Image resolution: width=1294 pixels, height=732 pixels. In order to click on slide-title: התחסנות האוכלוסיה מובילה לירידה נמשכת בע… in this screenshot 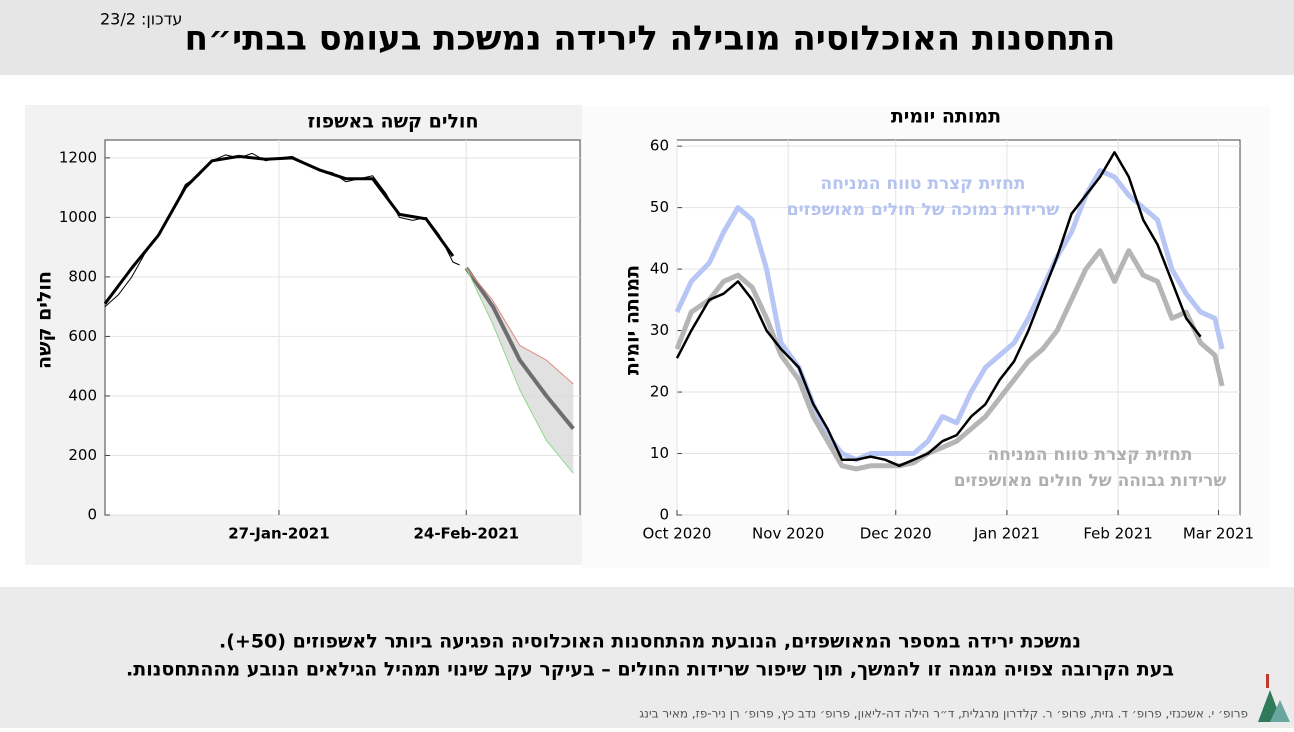, I will do `click(650, 39)`.